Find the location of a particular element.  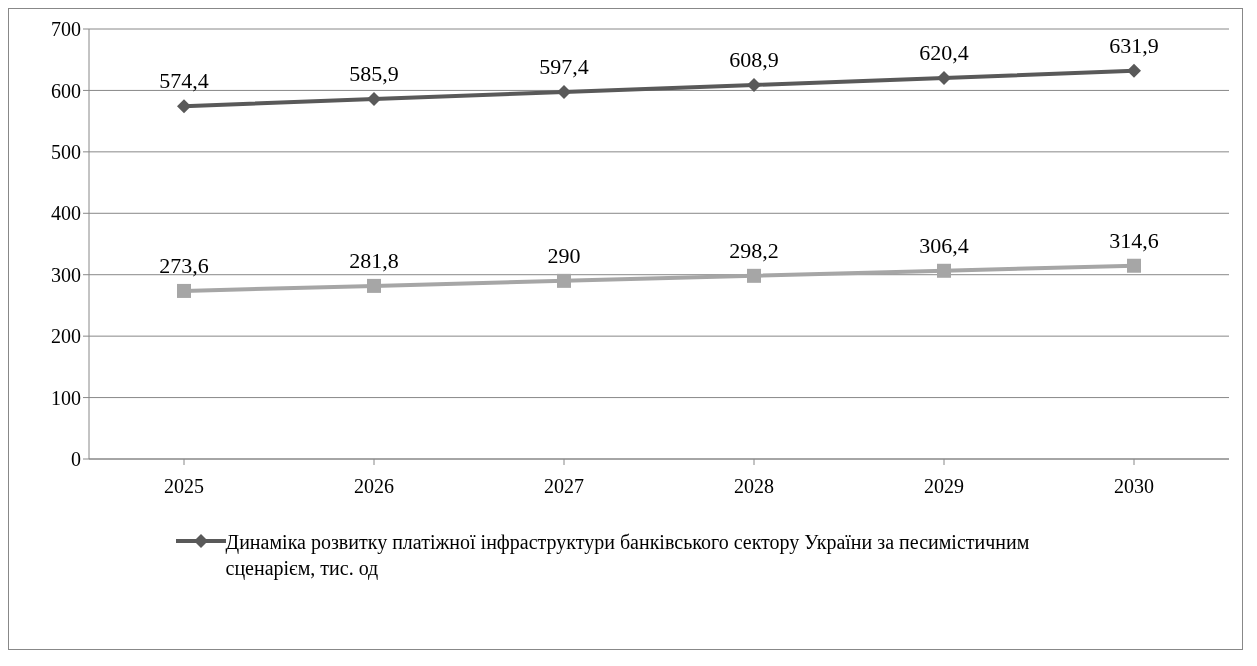

data-label: 281,8 is located at coordinates (374, 260).